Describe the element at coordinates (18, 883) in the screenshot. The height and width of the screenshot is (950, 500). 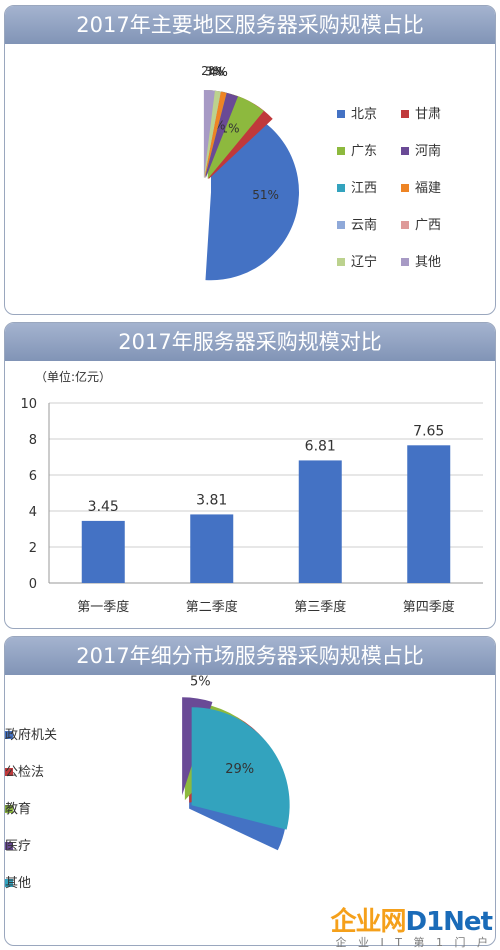
I see `legend-label-5: 其他` at that location.